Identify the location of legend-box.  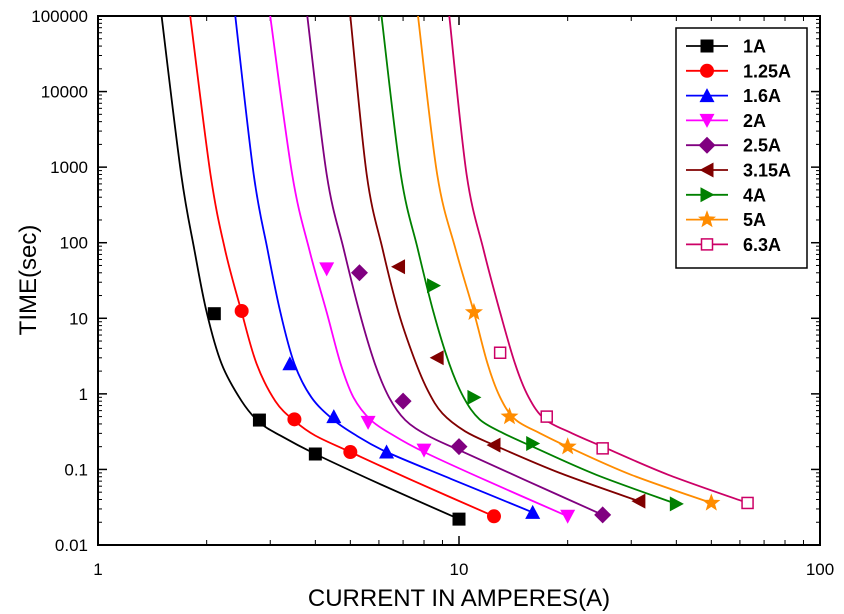
(741, 148).